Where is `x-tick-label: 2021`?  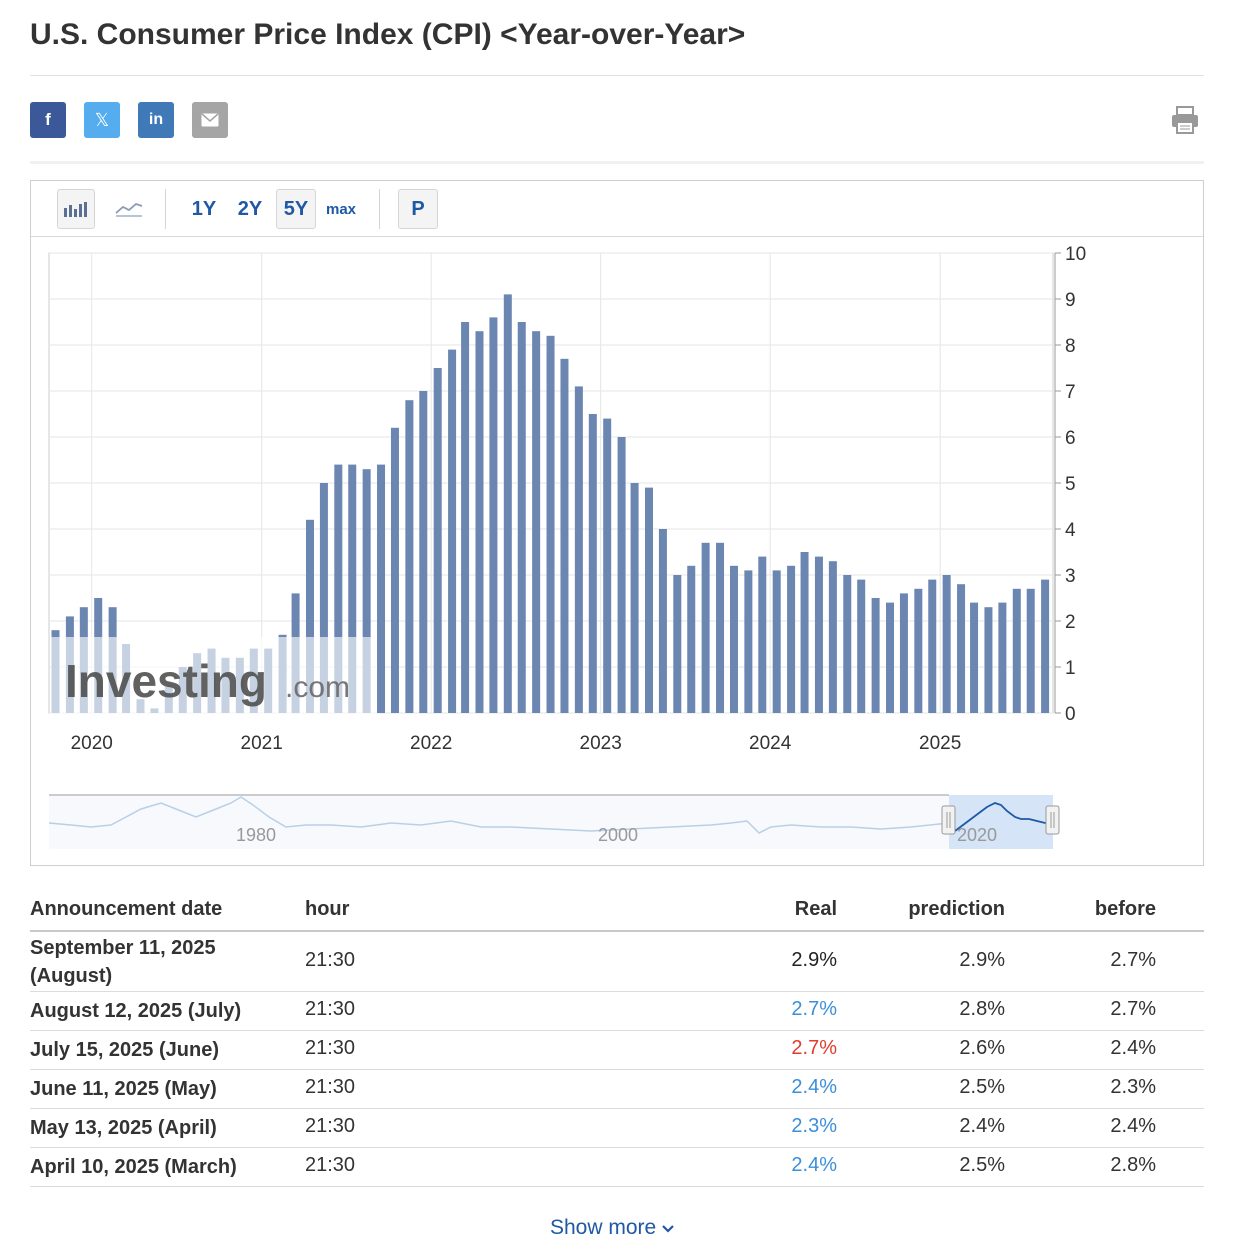
x-tick-label: 2021 is located at coordinates (262, 743).